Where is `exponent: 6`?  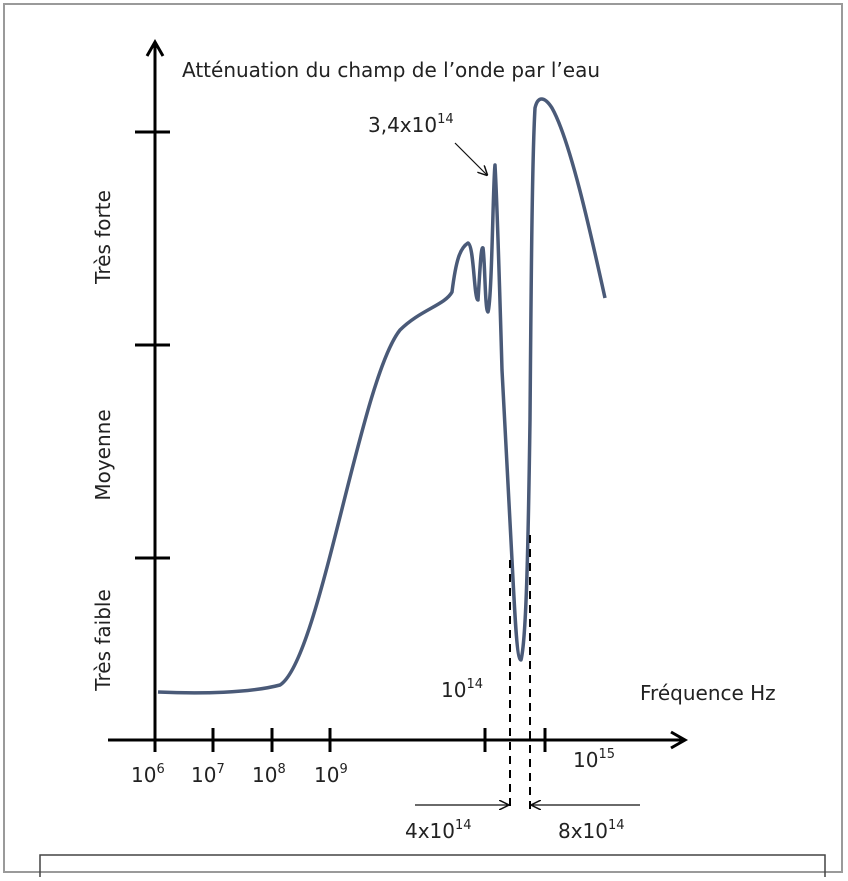
exponent: 6 is located at coordinates (160, 769).